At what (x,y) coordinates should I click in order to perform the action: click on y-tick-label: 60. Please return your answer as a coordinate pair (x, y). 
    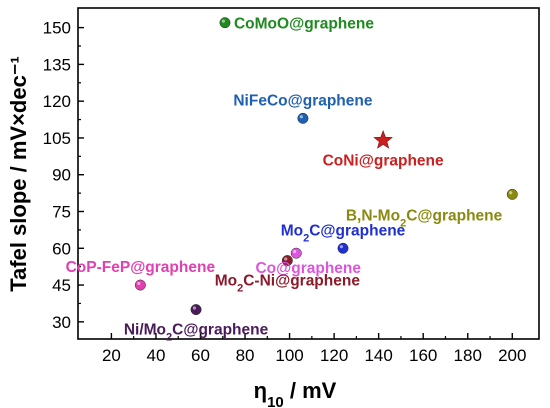
    Looking at the image, I should click on (61, 248).